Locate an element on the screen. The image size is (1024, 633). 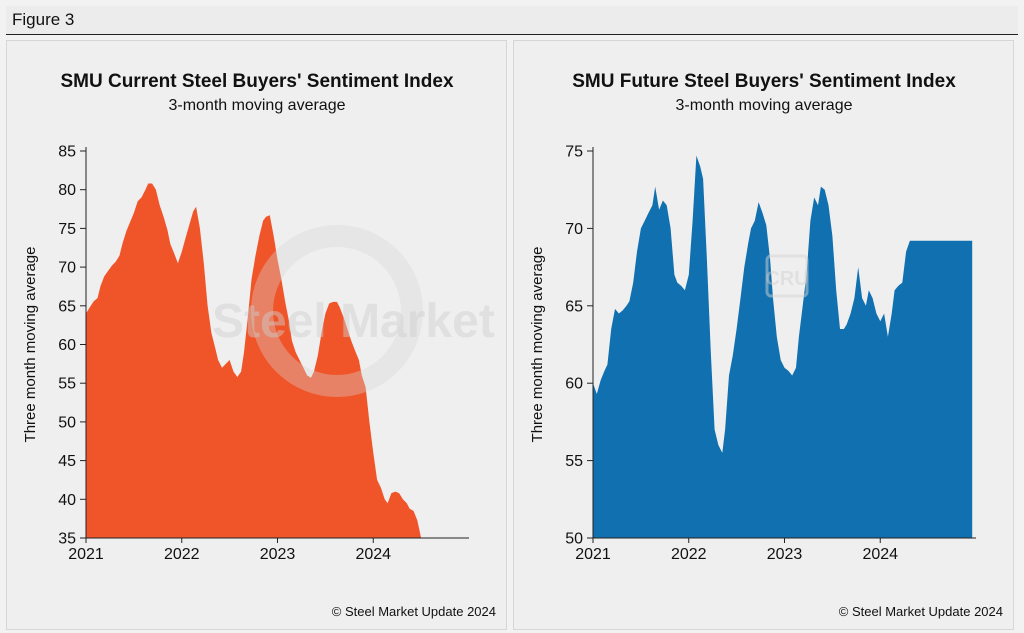
current-x-tick-label: 2021 is located at coordinates (86, 554).